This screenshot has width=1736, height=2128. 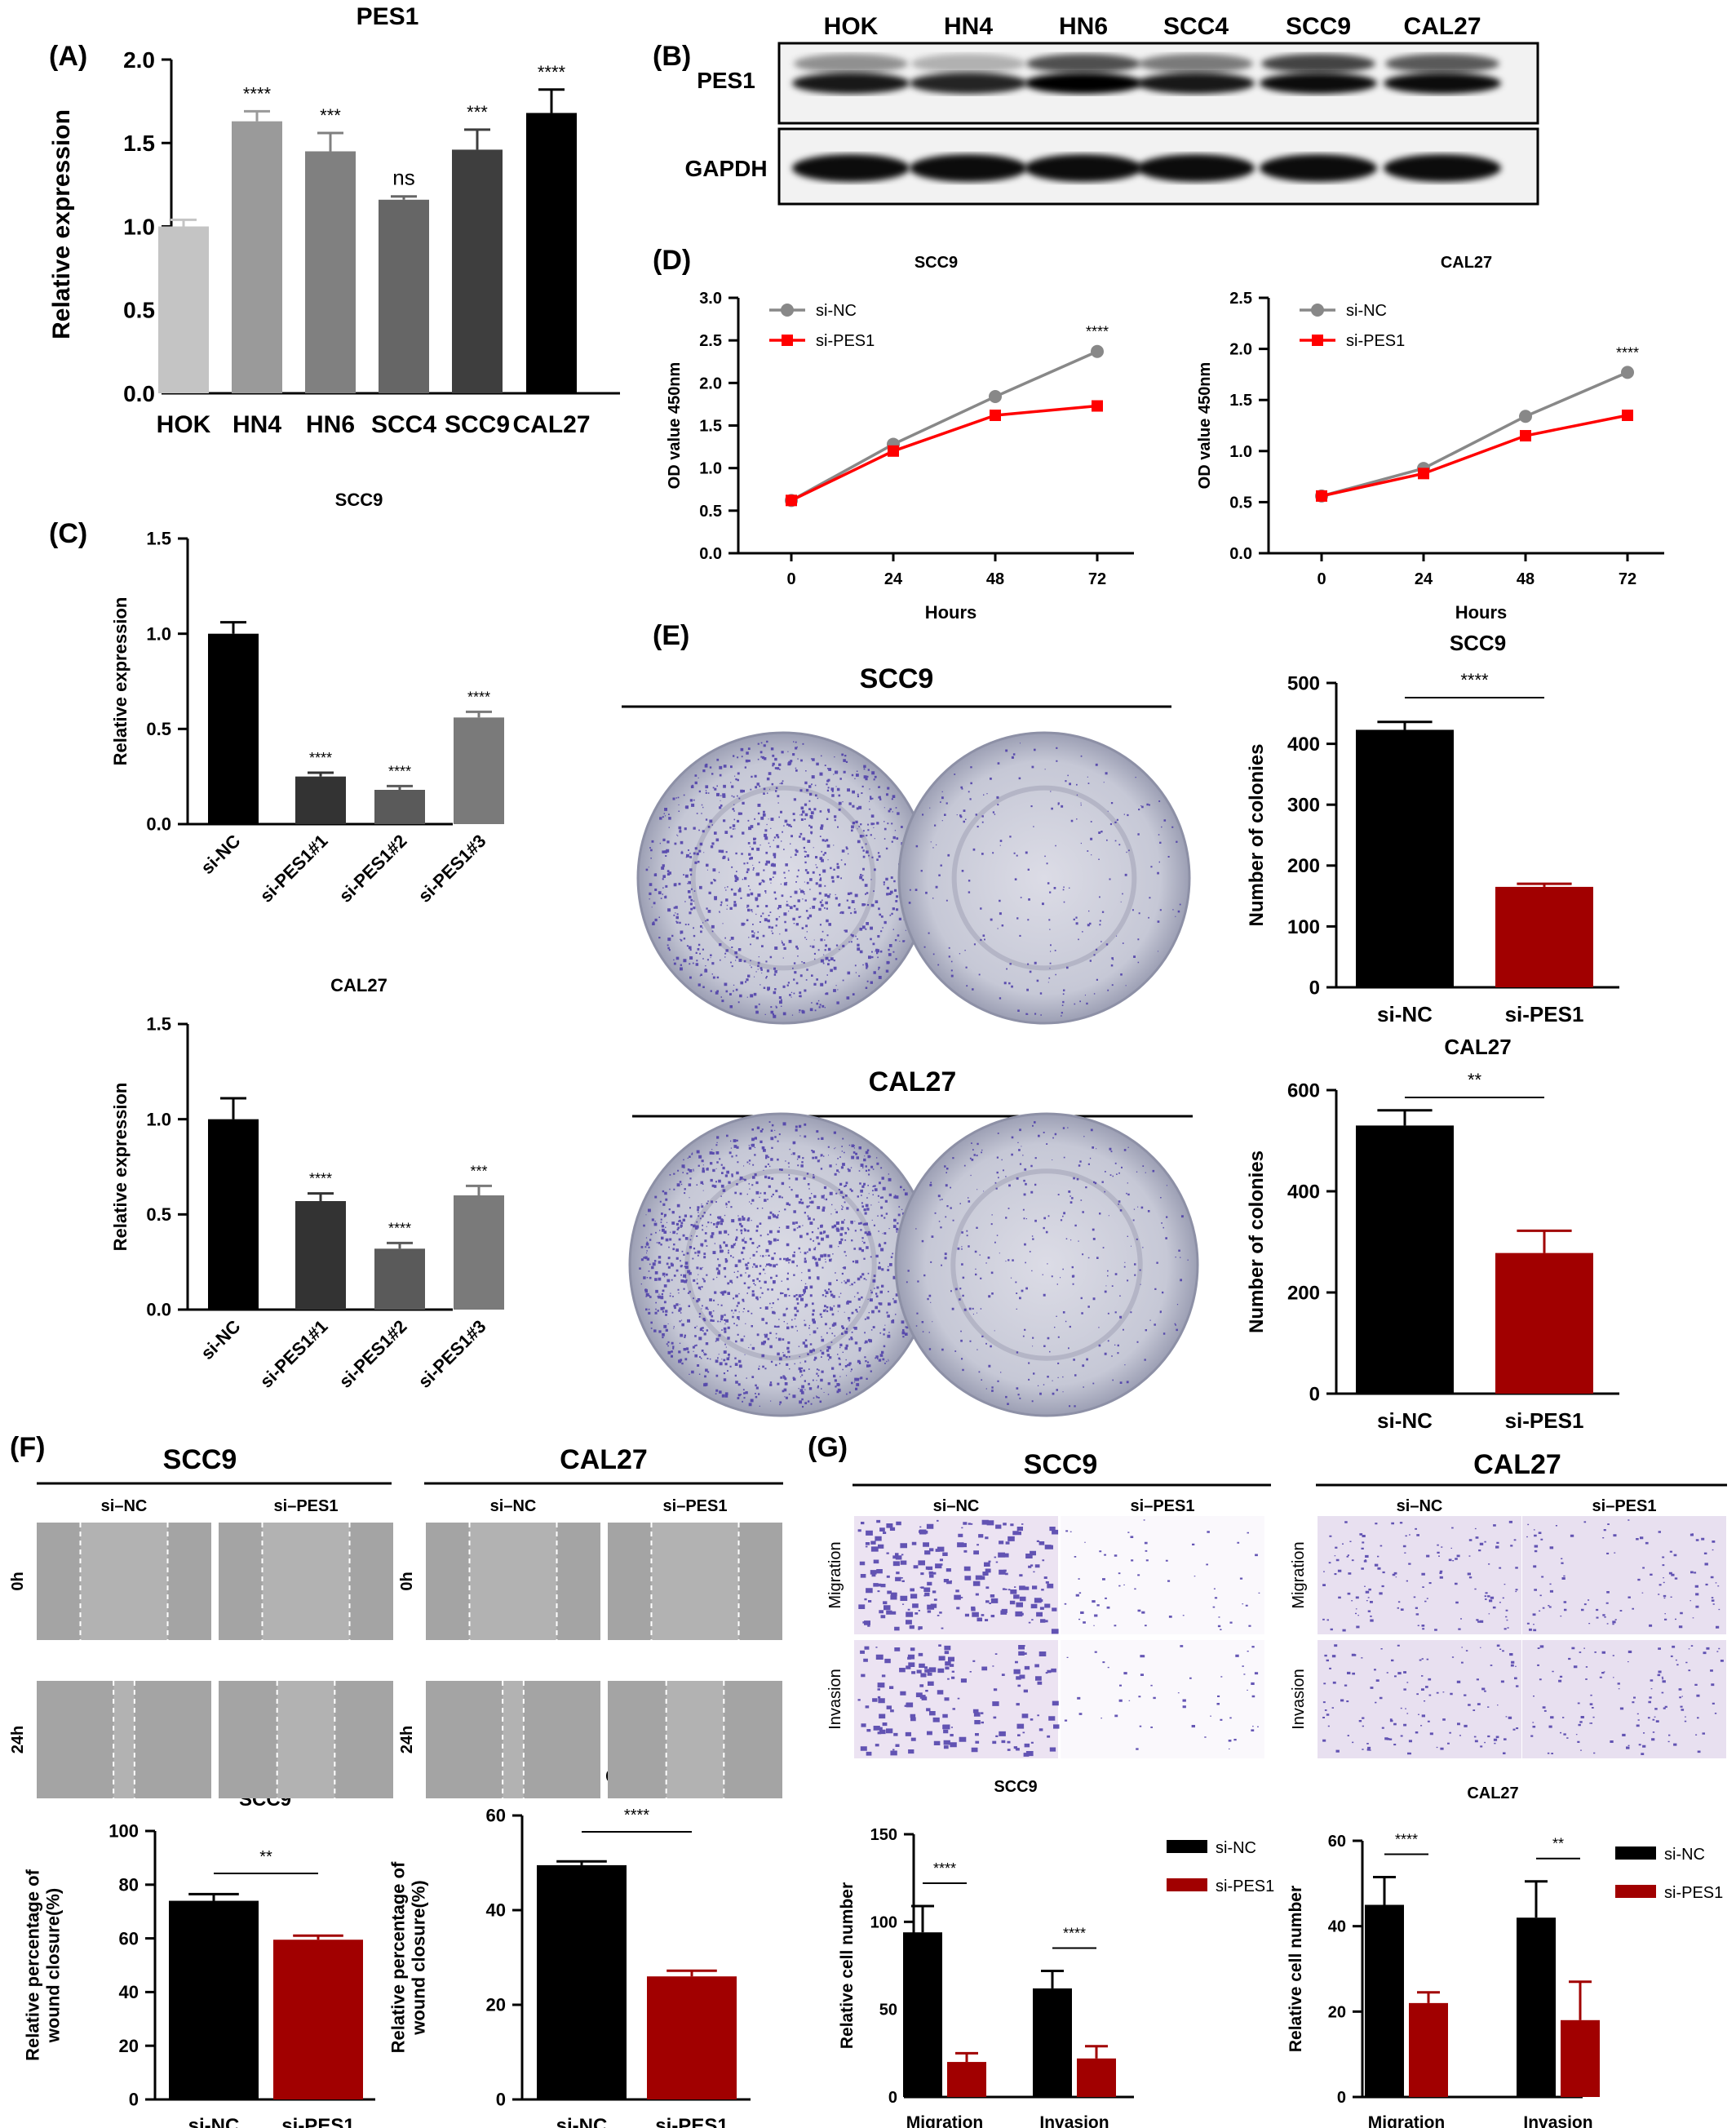 What do you see at coordinates (68, 57) in the screenshot?
I see `panel-label-a: (A)` at bounding box center [68, 57].